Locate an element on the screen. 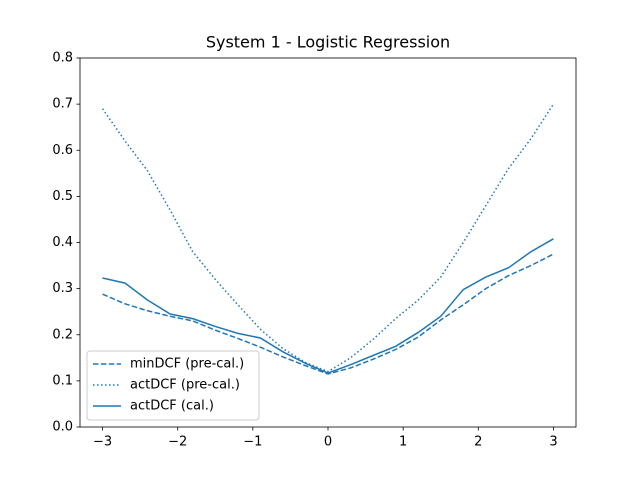  y-tick-label: 0.0 is located at coordinates (62, 427).